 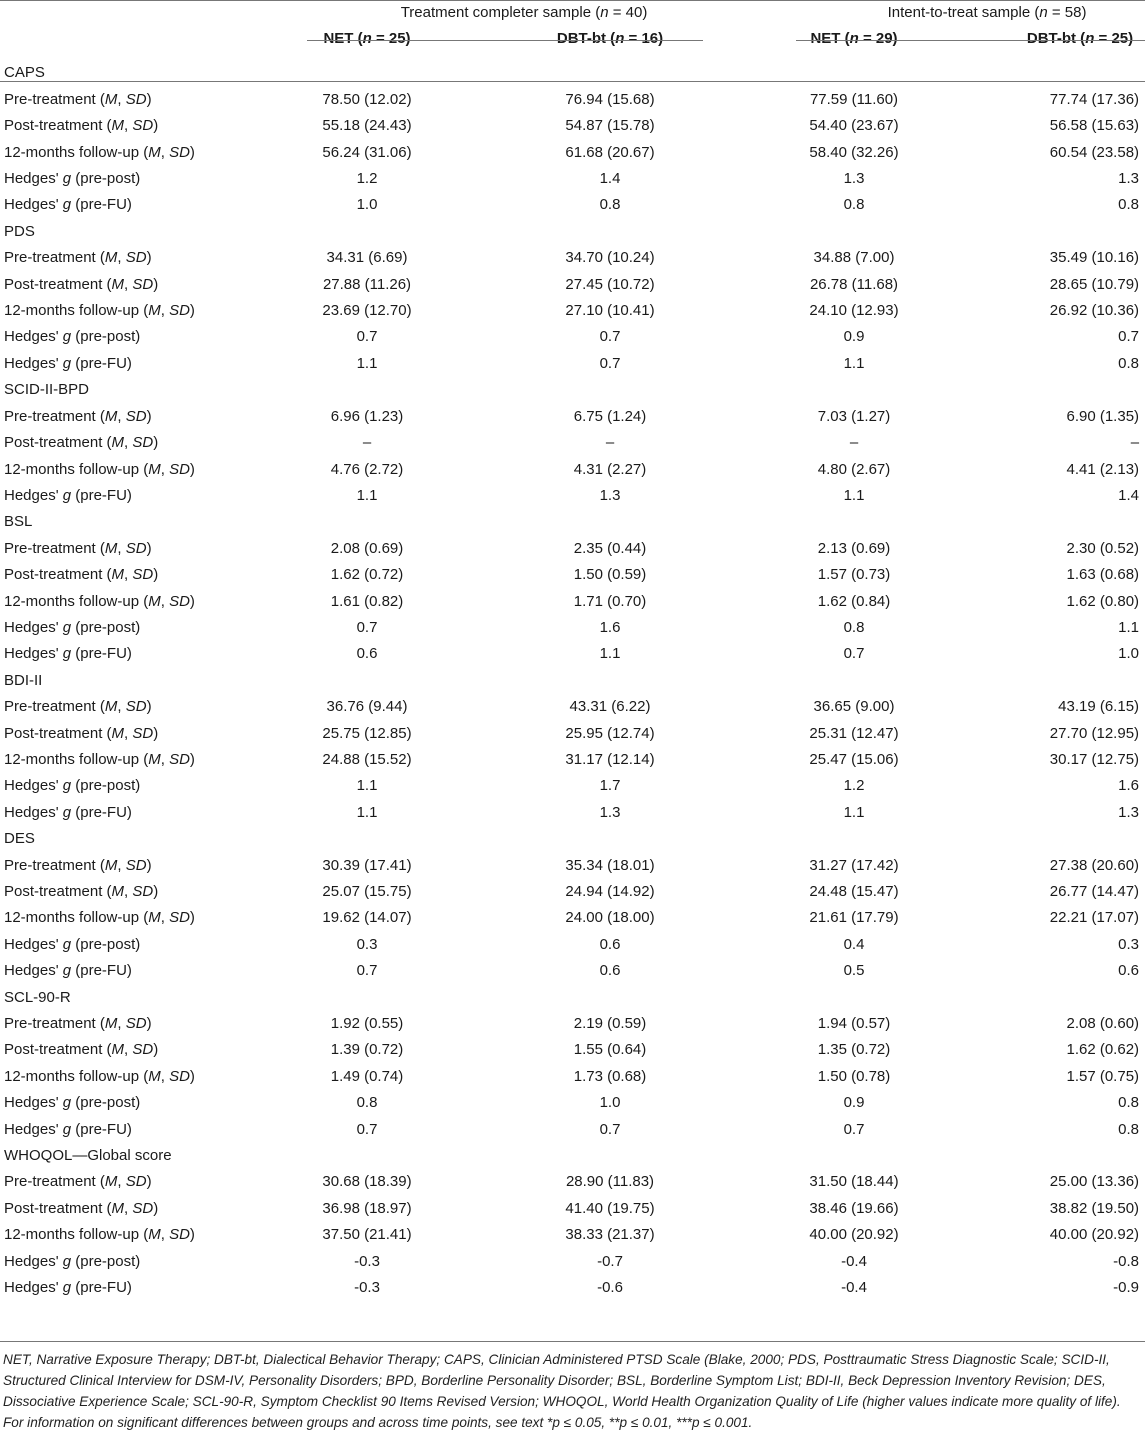 What do you see at coordinates (367, 812) in the screenshot?
I see `table-cell: 1.1` at bounding box center [367, 812].